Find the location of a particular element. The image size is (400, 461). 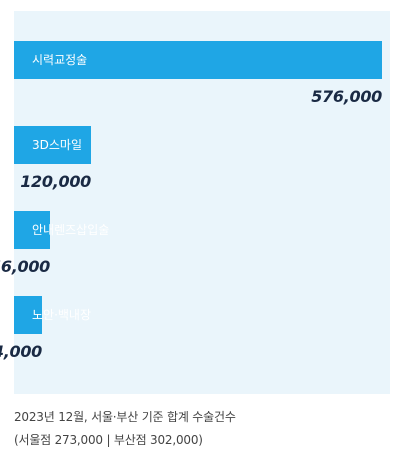

bar-category-label: 안내렌즈삽입술 is located at coordinates (71, 230).